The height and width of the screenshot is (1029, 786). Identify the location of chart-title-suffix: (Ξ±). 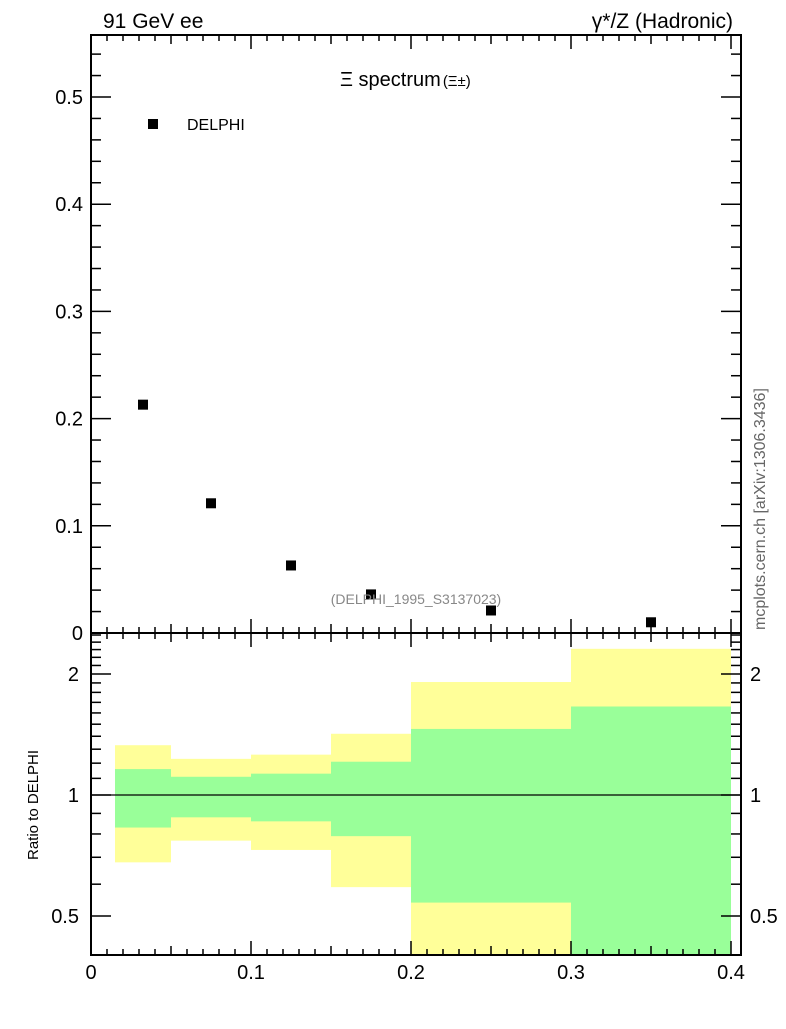
(457, 81).